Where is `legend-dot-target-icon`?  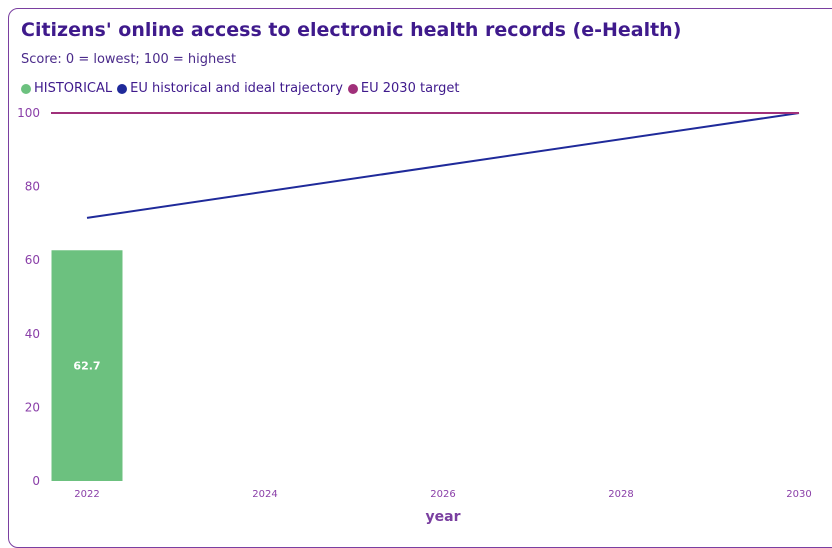
legend-dot-target-icon is located at coordinates (352, 88).